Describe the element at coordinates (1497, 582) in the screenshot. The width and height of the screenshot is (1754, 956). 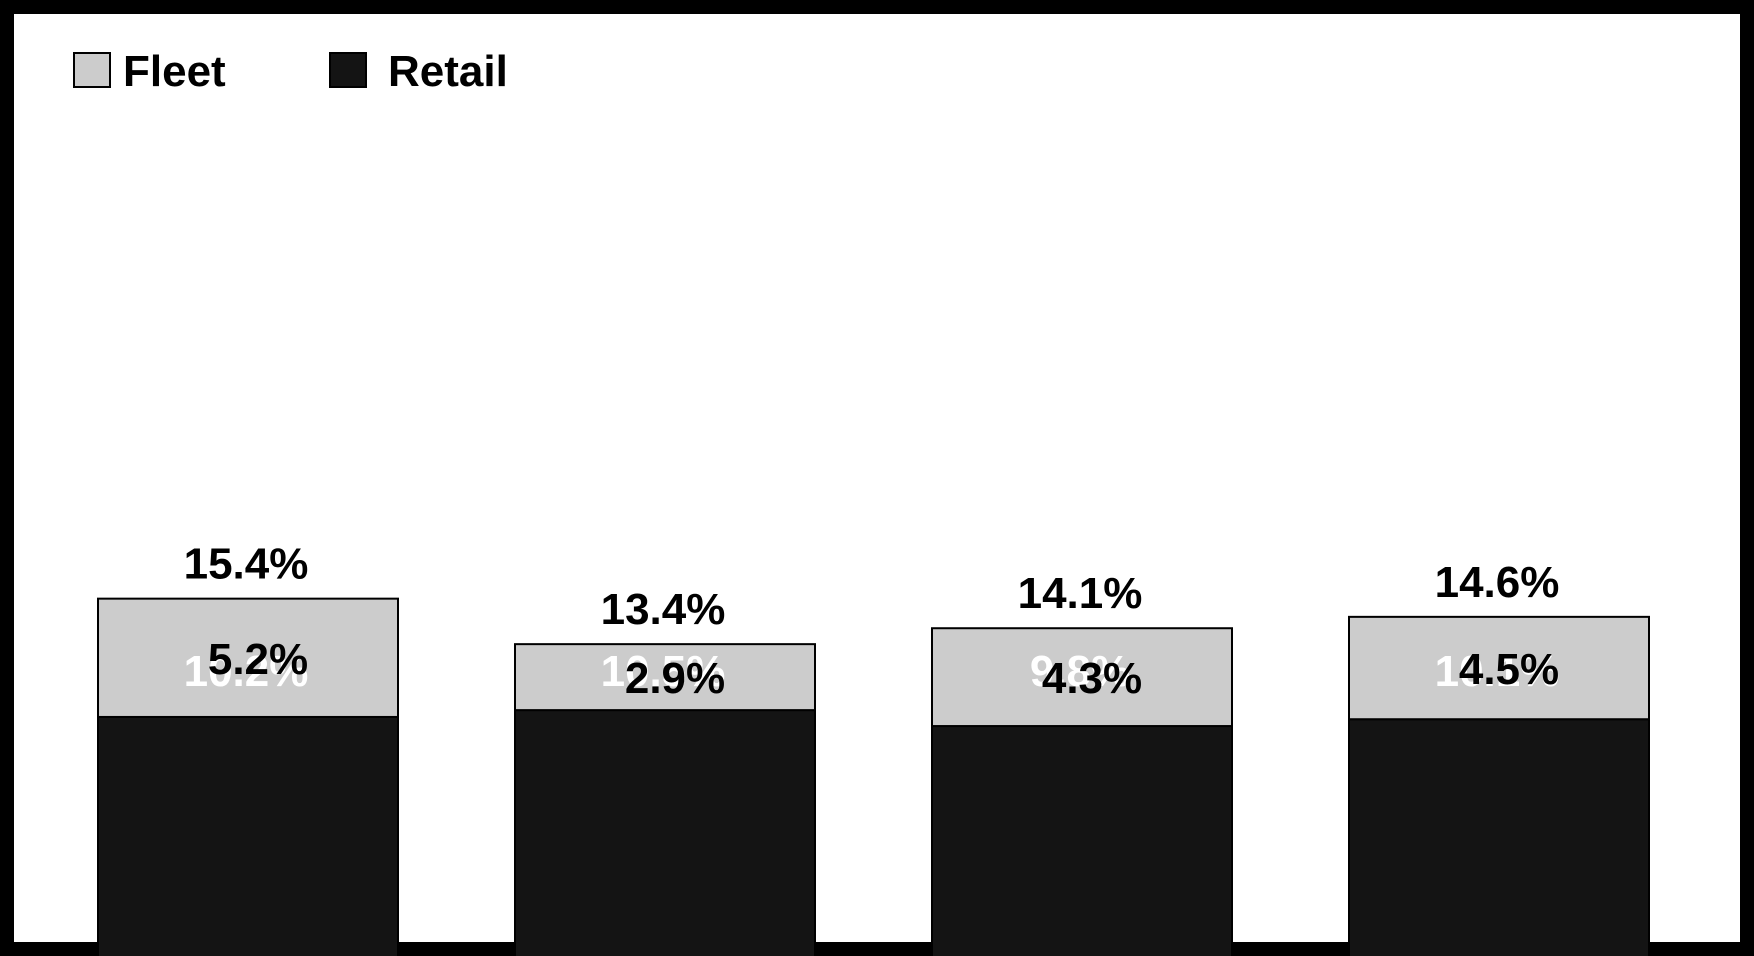
I see `data-label-total: 14.6%` at that location.